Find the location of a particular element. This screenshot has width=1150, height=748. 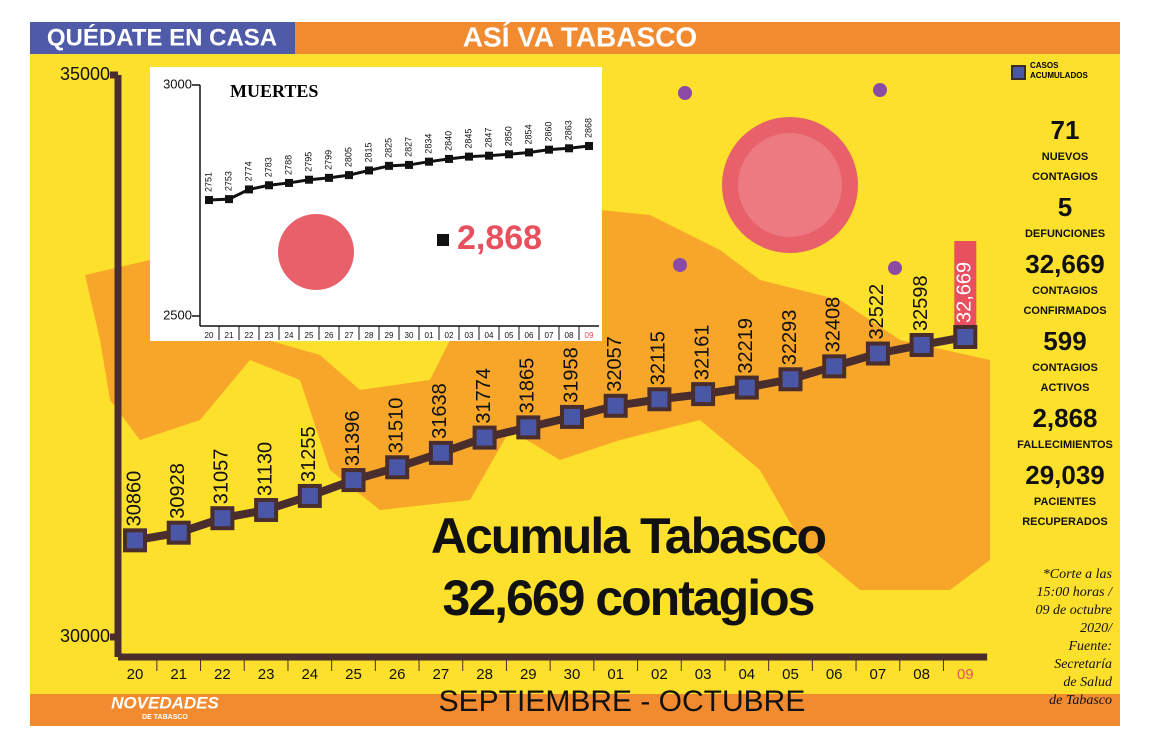

x-tick-label: 23 is located at coordinates (269, 335).